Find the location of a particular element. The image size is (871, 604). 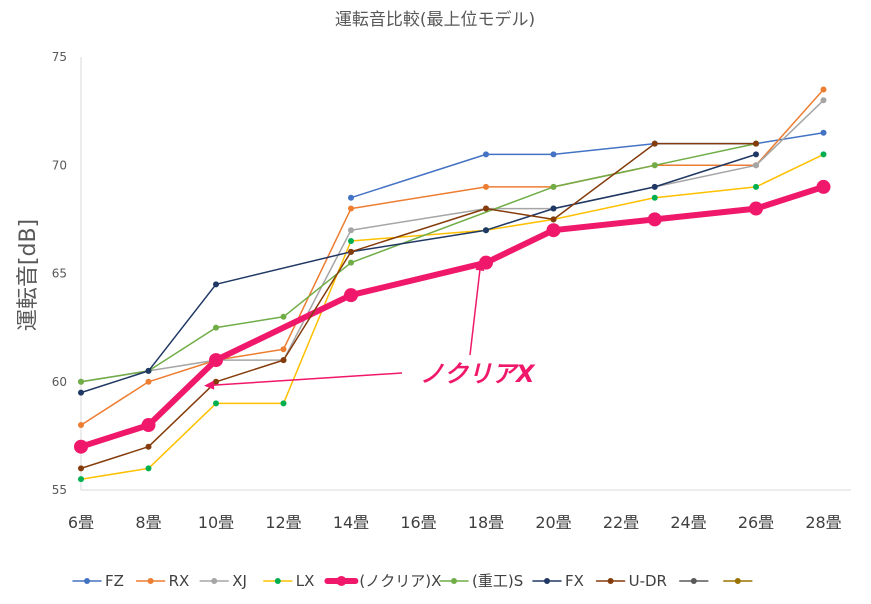

annotation: ノクリアX is located at coordinates (370, 325).